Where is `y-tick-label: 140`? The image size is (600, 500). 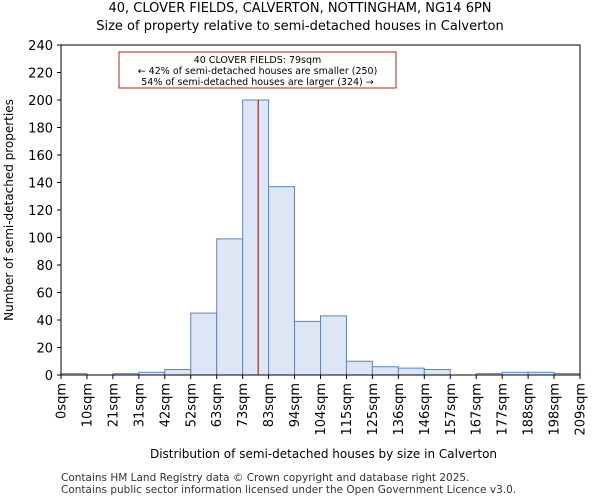 y-tick-label: 140 is located at coordinates (40, 184).